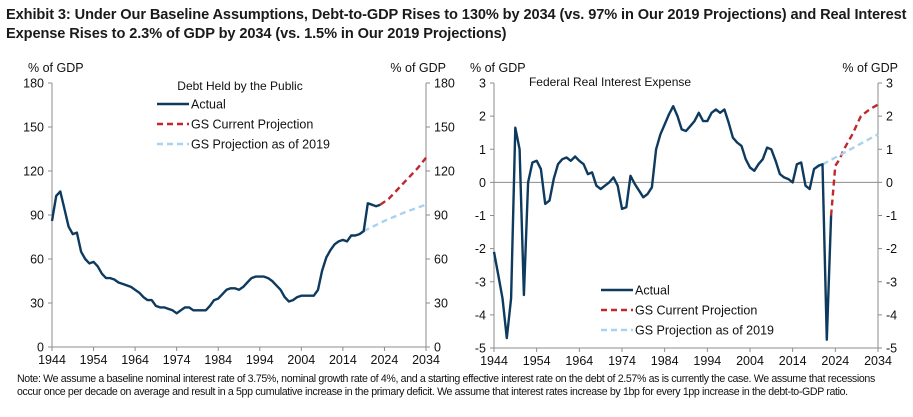 The width and height of the screenshot is (913, 417). Describe the element at coordinates (610, 82) in the screenshot. I see `chart-title: Federal Real Interest Expense` at that location.